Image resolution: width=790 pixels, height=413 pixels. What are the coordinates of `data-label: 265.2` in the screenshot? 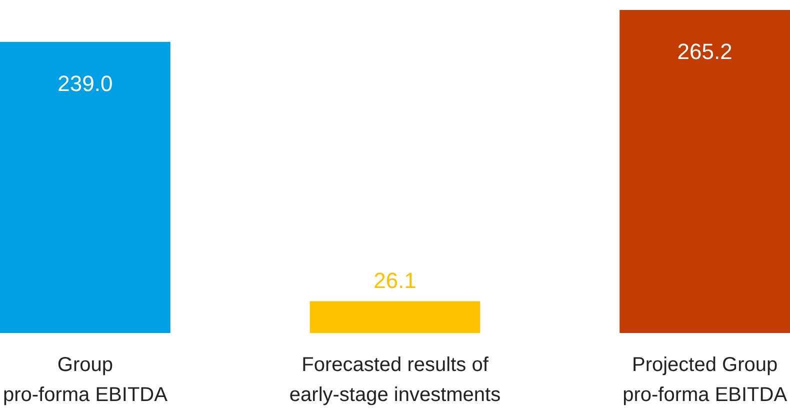 It's located at (704, 51).